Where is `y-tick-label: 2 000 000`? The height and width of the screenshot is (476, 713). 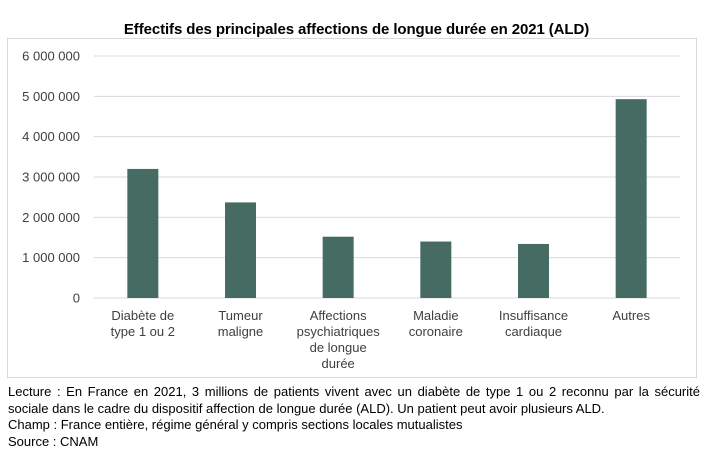 y-tick-label: 2 000 000 is located at coordinates (51, 217).